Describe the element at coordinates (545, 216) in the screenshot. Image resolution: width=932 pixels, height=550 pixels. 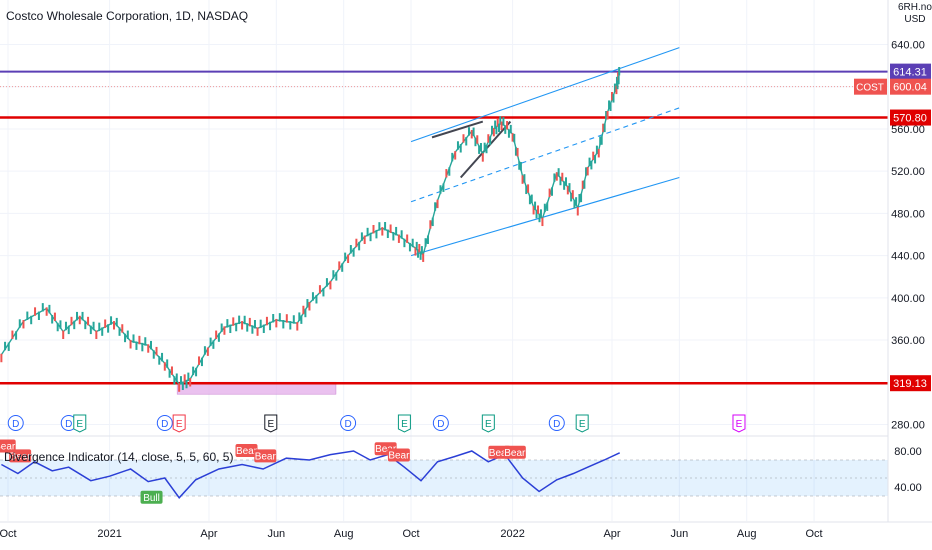
I see `trend-channel-lower` at that location.